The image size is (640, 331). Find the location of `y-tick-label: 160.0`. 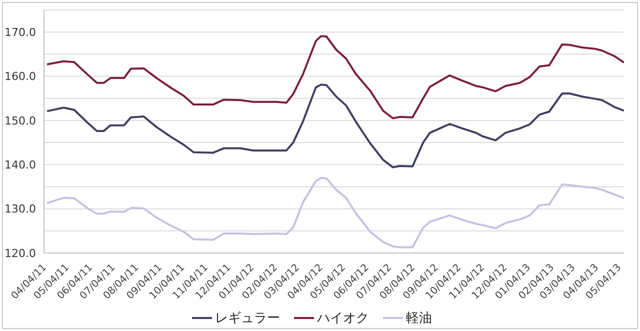

y-tick-label: 160.0 is located at coordinates (20, 77).